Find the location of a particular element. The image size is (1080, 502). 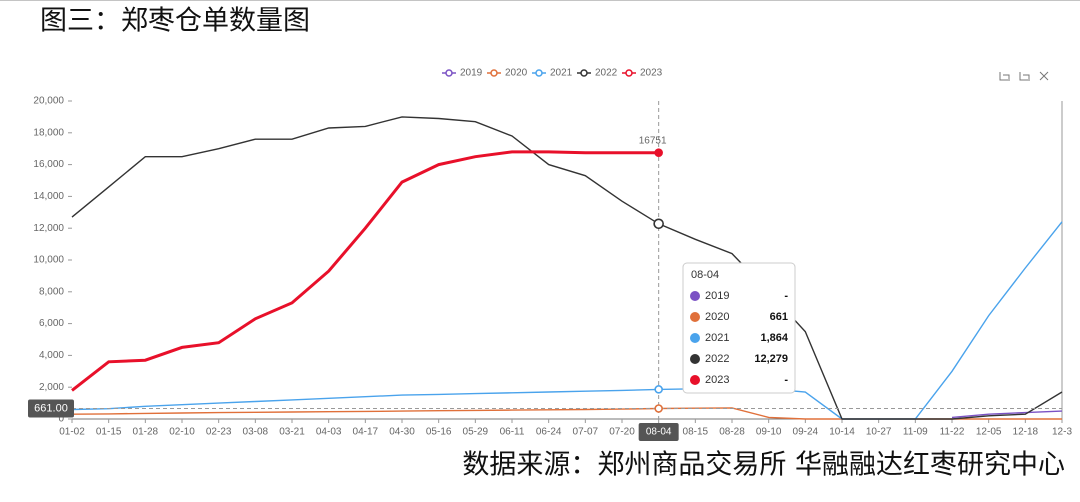

x-tick-label: 10-14 is located at coordinates (842, 432).